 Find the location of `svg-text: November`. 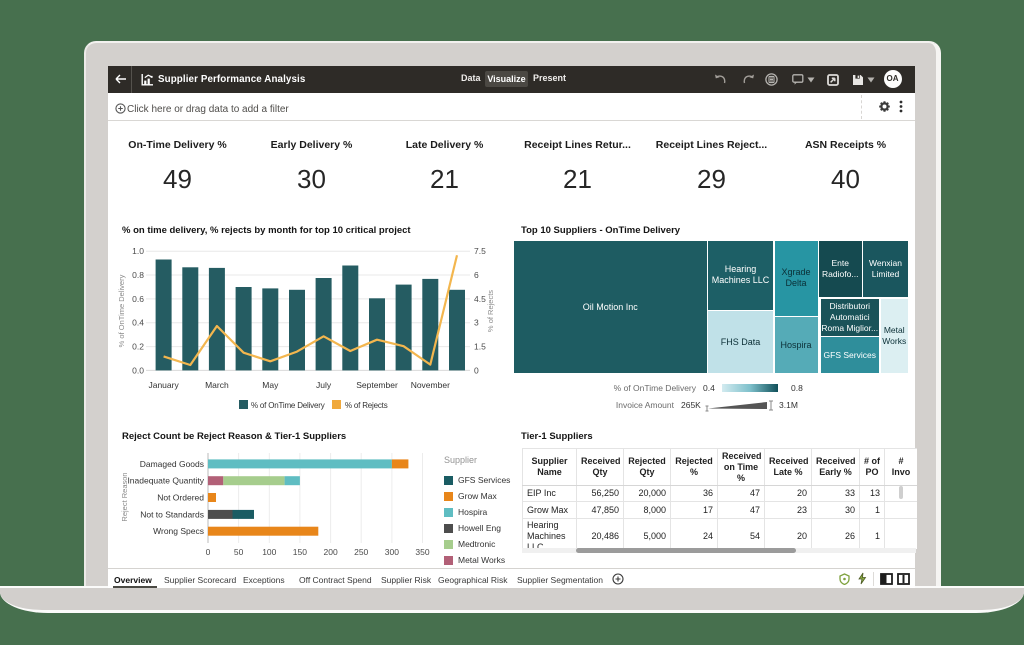

svg-text: November is located at coordinates (430, 385).